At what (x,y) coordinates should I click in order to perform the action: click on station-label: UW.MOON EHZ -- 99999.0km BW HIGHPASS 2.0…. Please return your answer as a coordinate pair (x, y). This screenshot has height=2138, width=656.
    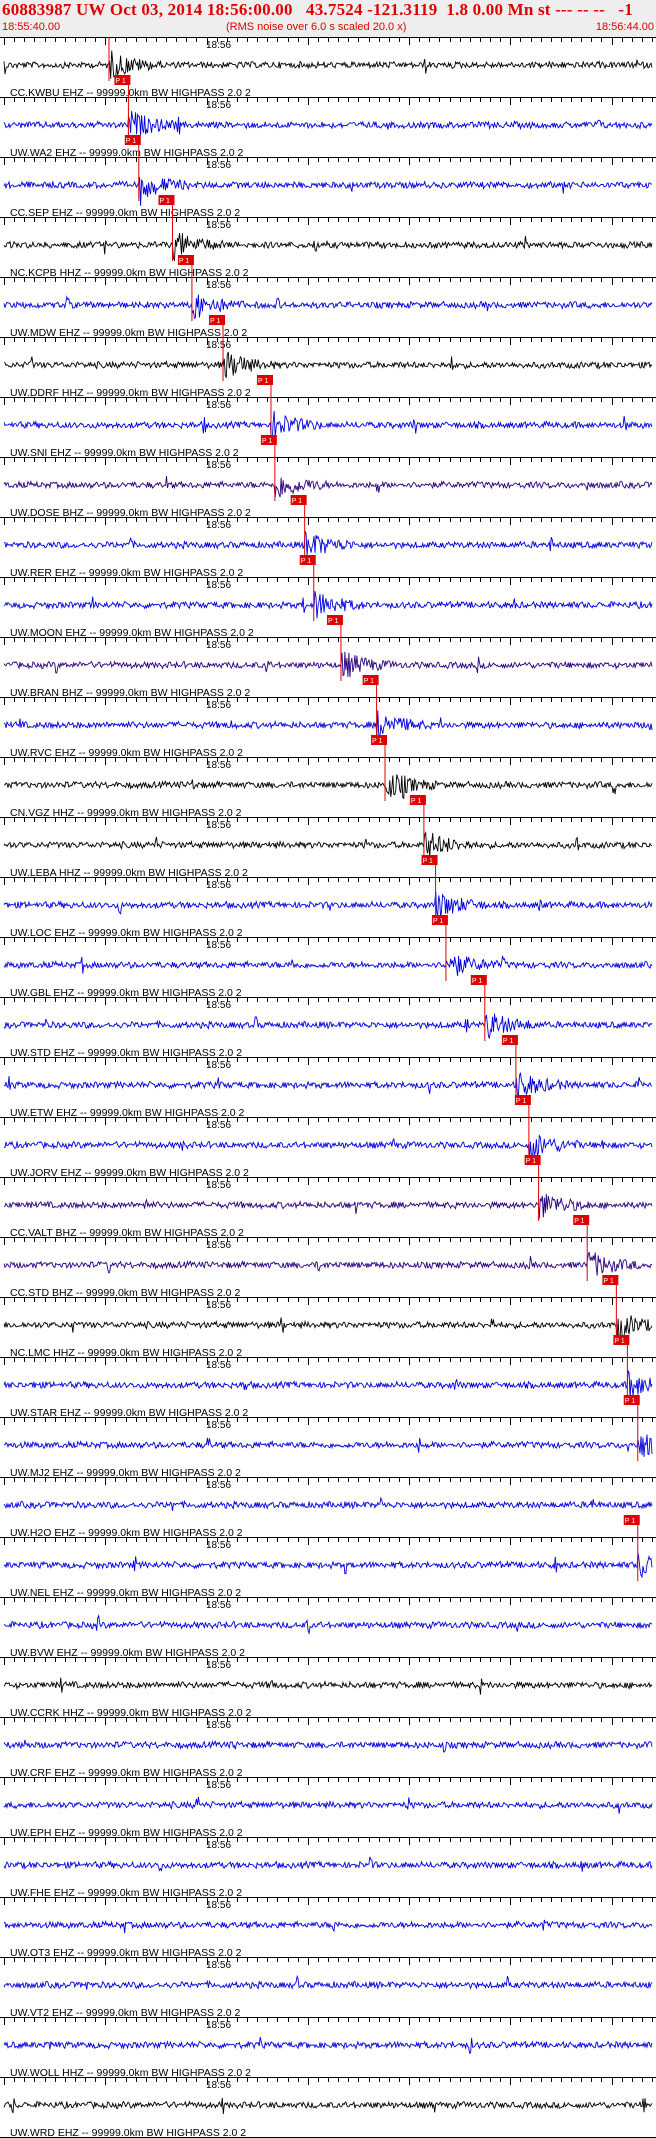
    Looking at the image, I should click on (132, 633).